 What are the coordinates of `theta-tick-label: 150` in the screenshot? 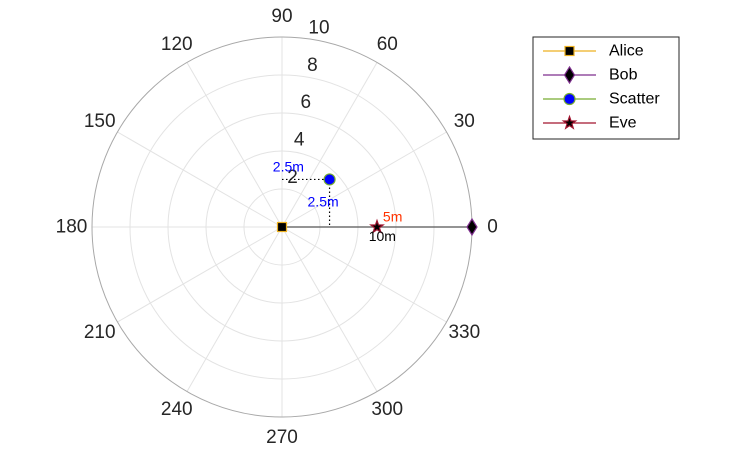 It's located at (100, 121).